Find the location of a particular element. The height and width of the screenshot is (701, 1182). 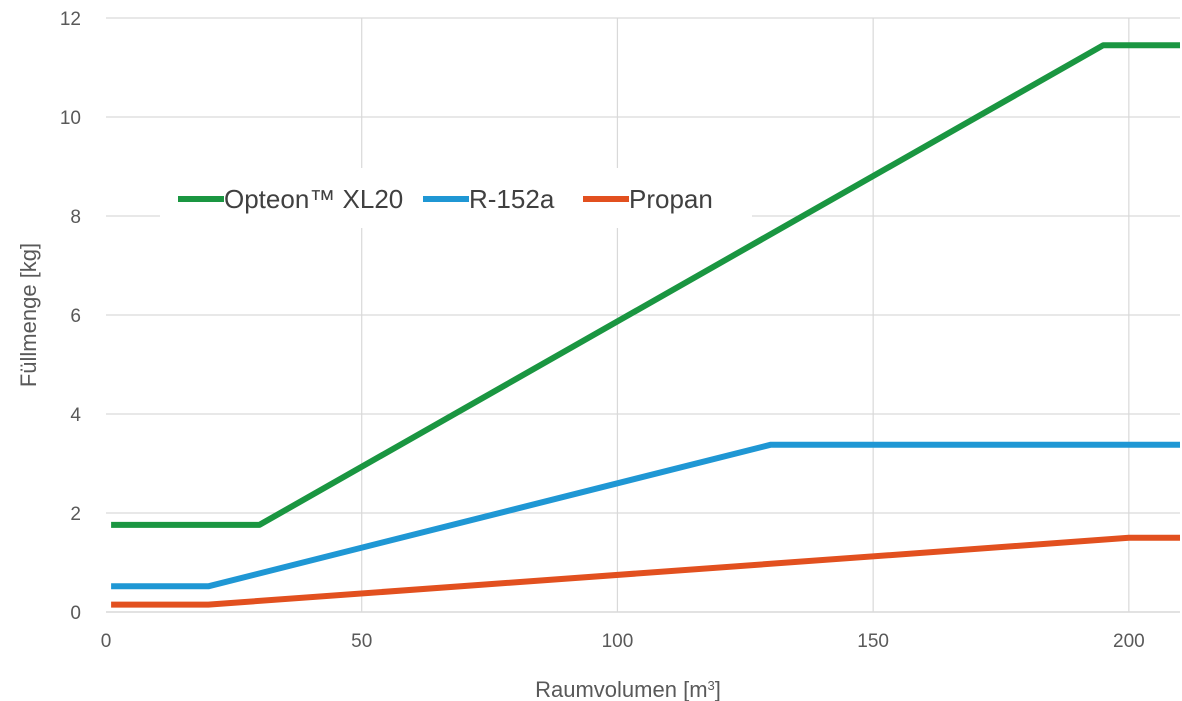

x-tick-label: 0 is located at coordinates (106, 641).